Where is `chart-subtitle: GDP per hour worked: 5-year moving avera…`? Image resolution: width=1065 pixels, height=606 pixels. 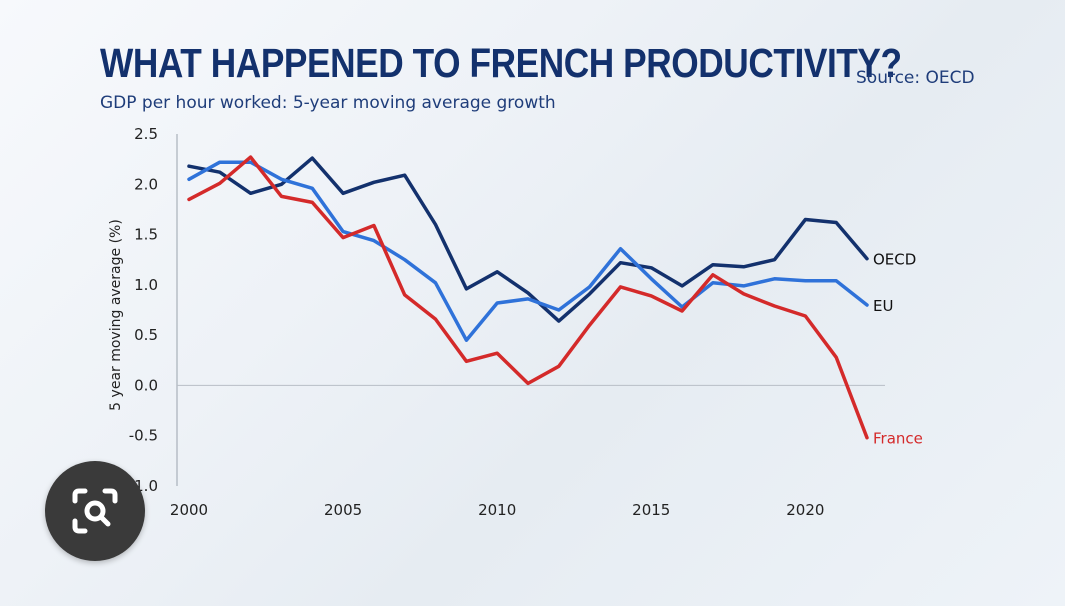 chart-subtitle: GDP per hour worked: 5-year moving avera… is located at coordinates (328, 103).